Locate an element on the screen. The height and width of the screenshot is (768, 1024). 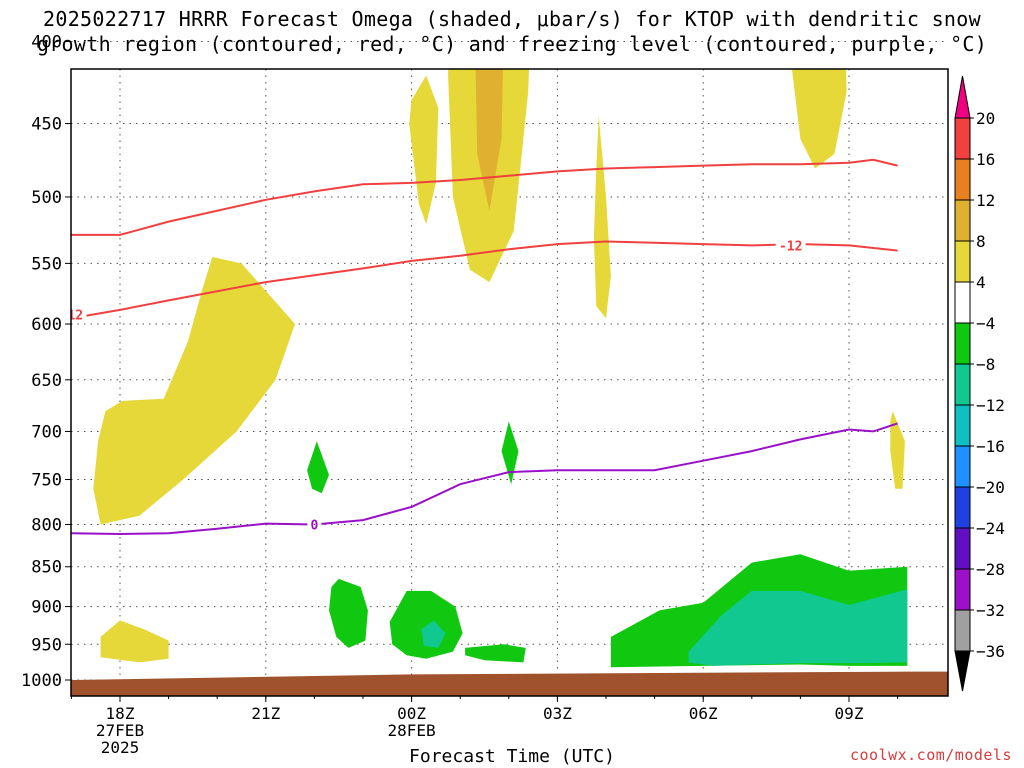
y-tick-label: 550 is located at coordinates (46, 264).